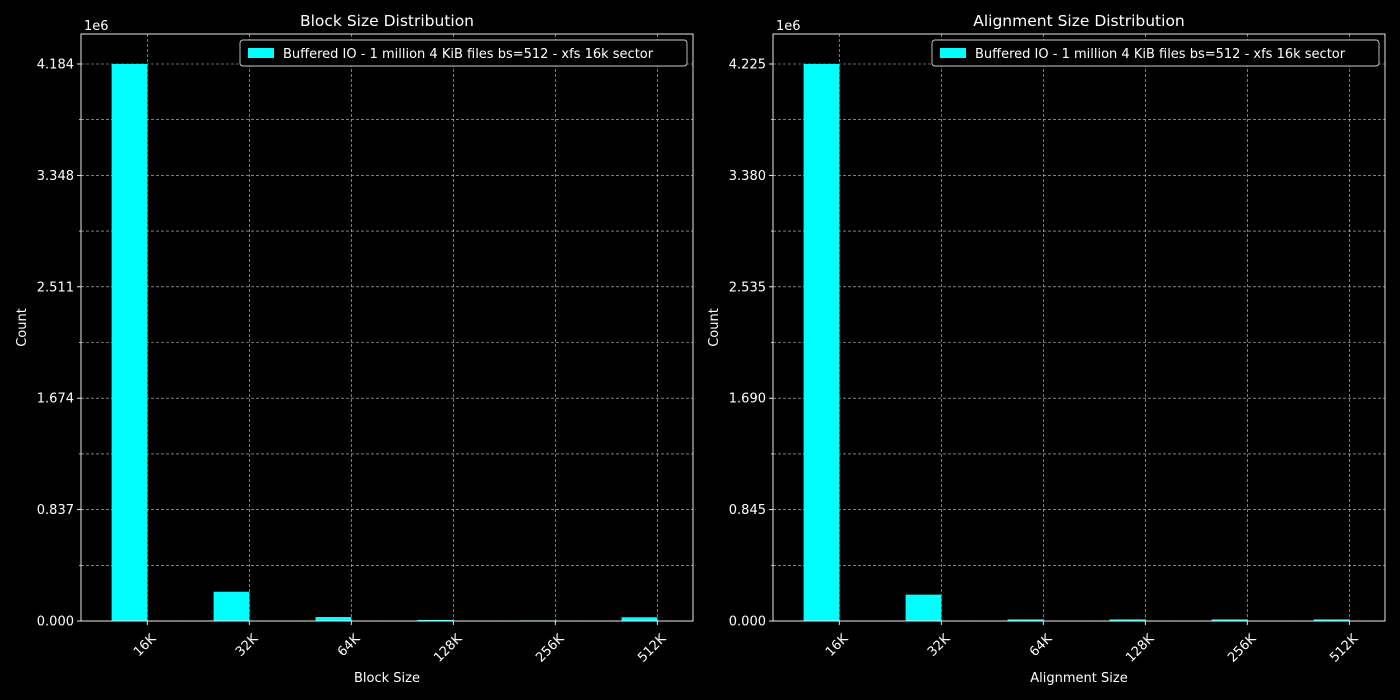 The height and width of the screenshot is (700, 1400). What do you see at coordinates (1078, 678) in the screenshot?
I see `x-axis-label: Alignment Size` at bounding box center [1078, 678].